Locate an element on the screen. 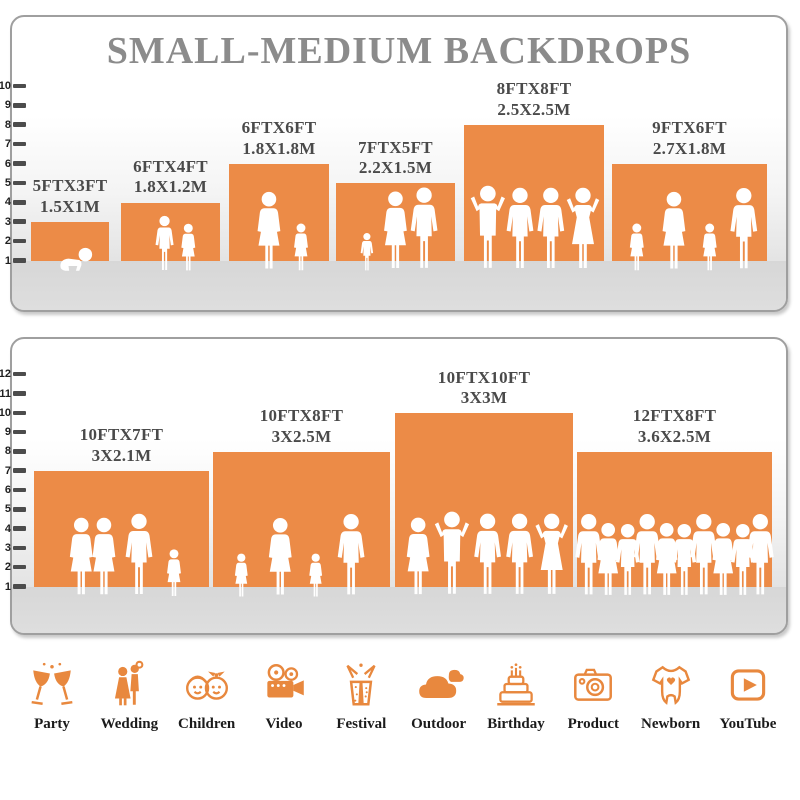  category-birthday: Birthday is located at coordinates (516, 696).